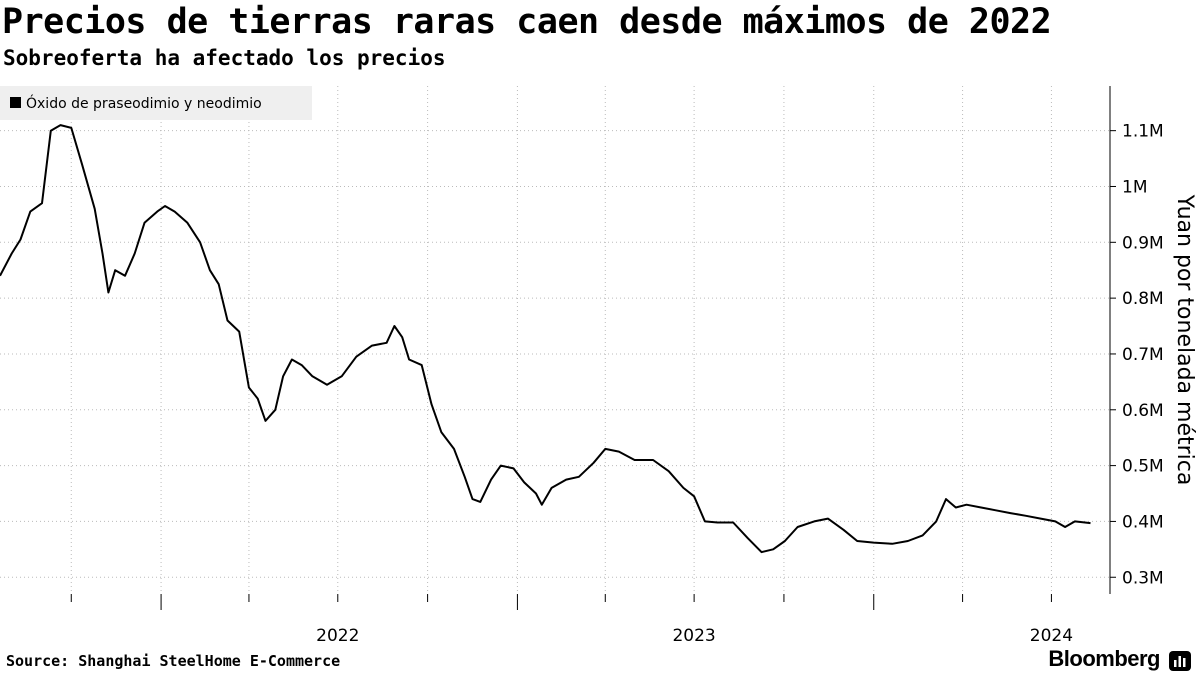 This screenshot has width=1200, height=675. What do you see at coordinates (571, 620) in the screenshot?
I see `x-axis: 2022 2023 2024` at bounding box center [571, 620].